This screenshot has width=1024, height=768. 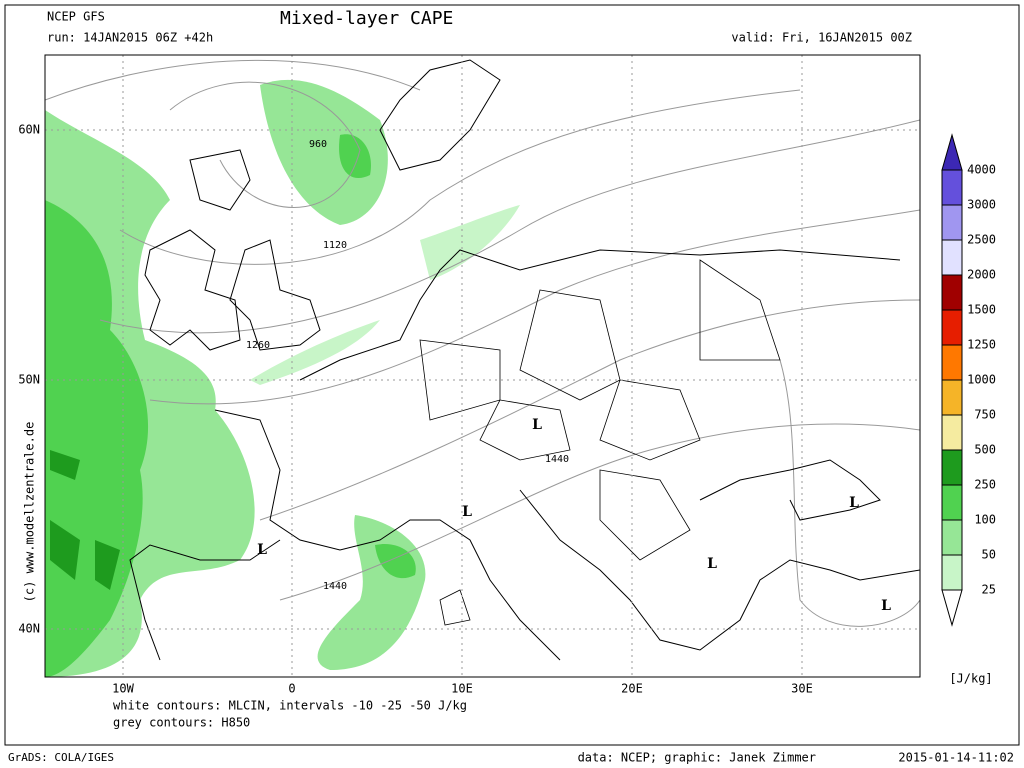 What do you see at coordinates (291, 689) in the screenshot?
I see `lon-label: 0` at bounding box center [291, 689].